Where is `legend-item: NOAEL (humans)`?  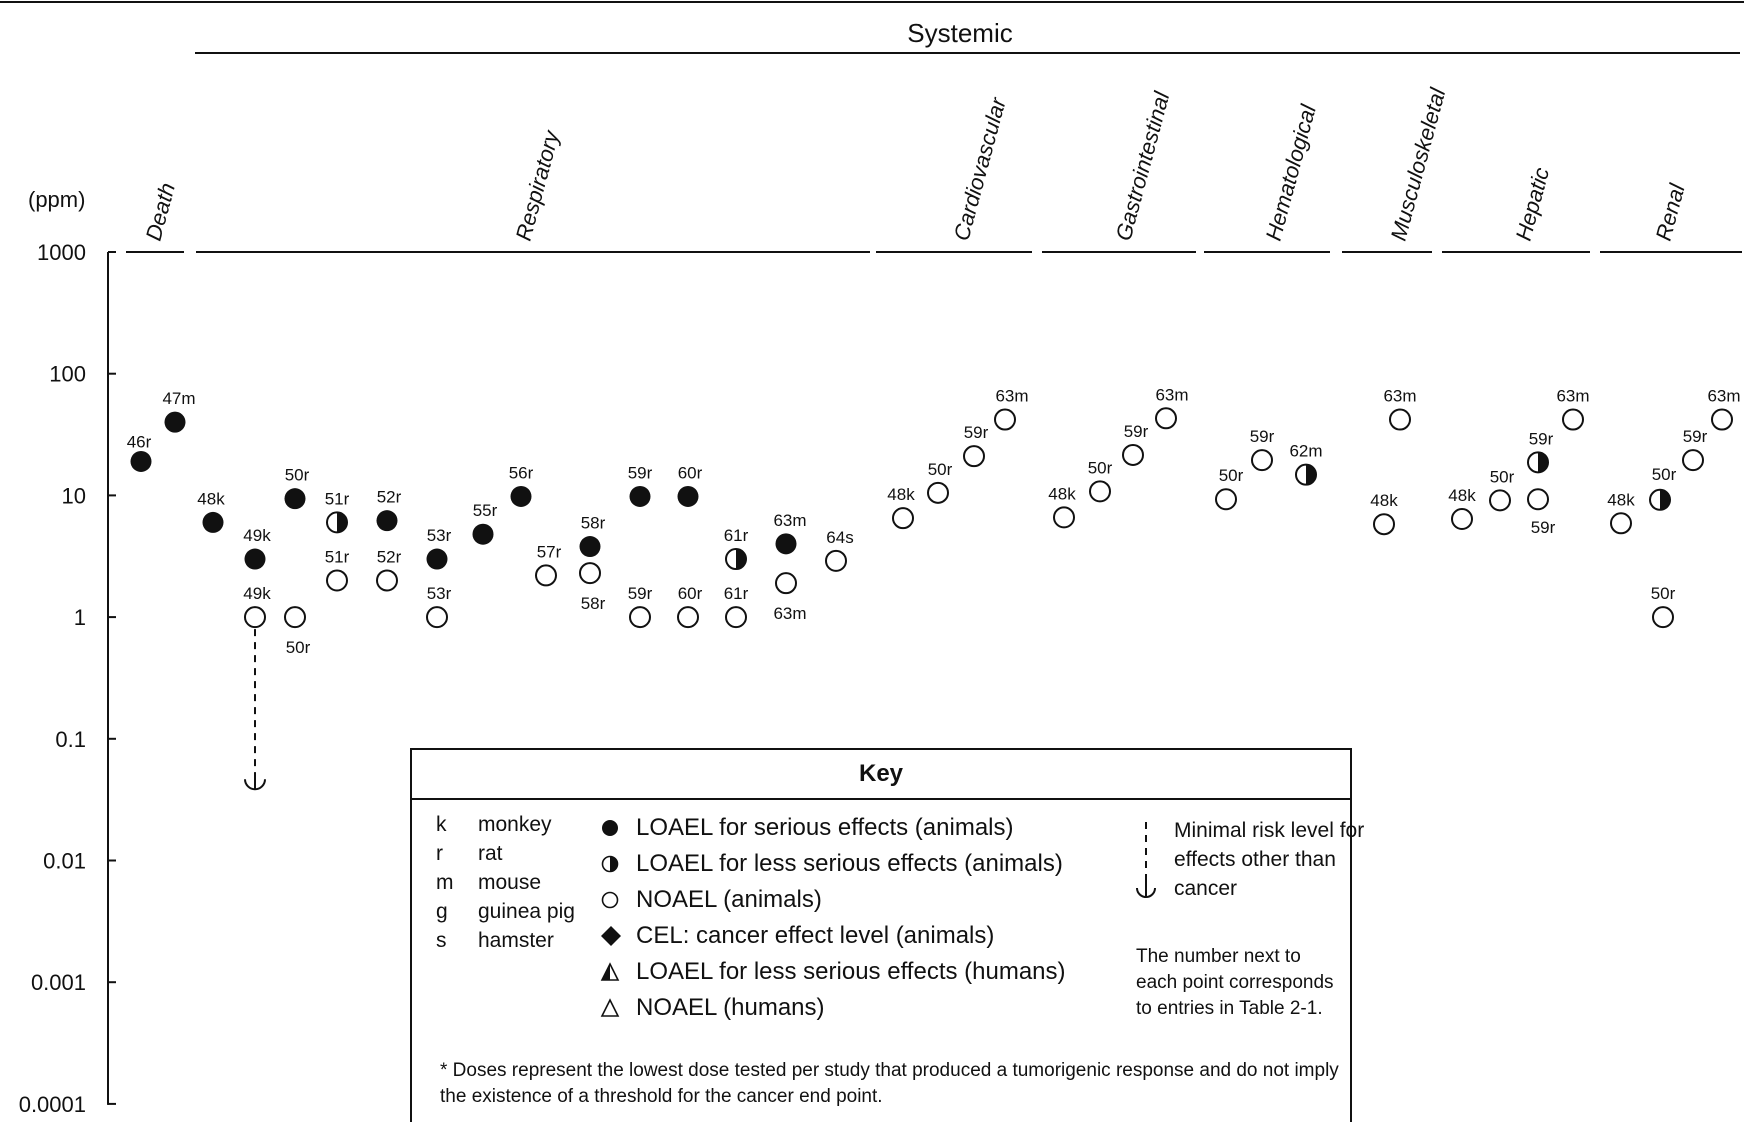 legend-item: NOAEL (humans) is located at coordinates (833, 1008).